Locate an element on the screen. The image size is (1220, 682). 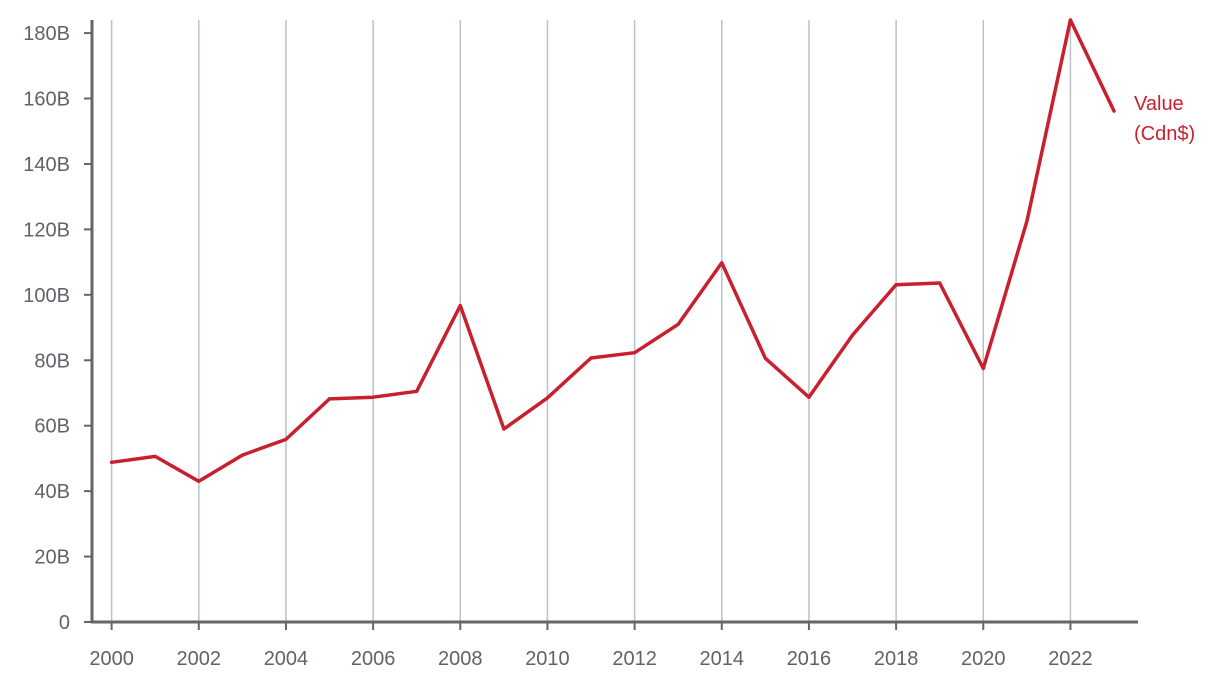
y-tick-label: 120B is located at coordinates (46, 230).